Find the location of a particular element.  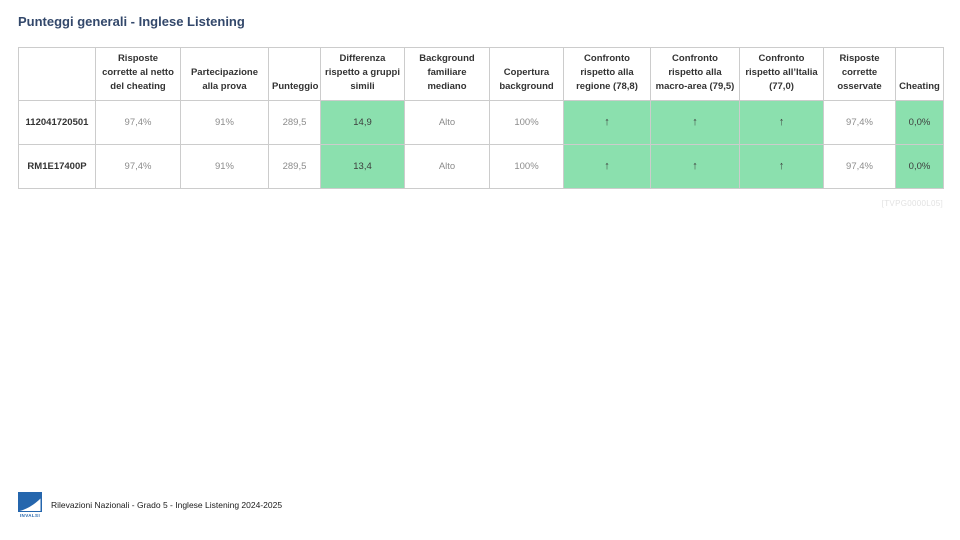

column-header-partecipazione: Partecipazione alla prova is located at coordinates (224, 74).